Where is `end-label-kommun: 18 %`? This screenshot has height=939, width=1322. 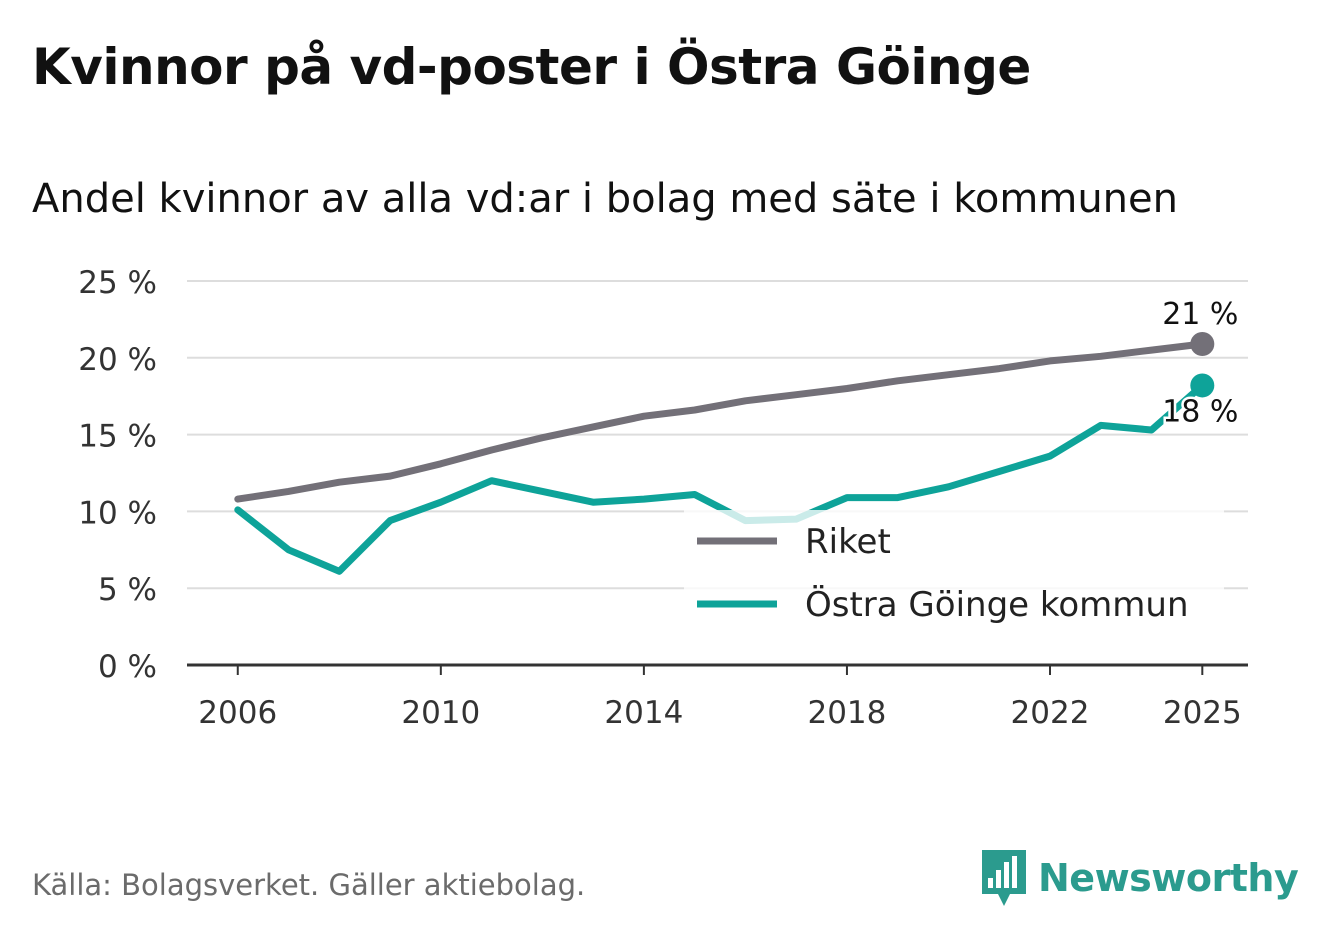
end-label-kommun: 18 % is located at coordinates (1200, 411).